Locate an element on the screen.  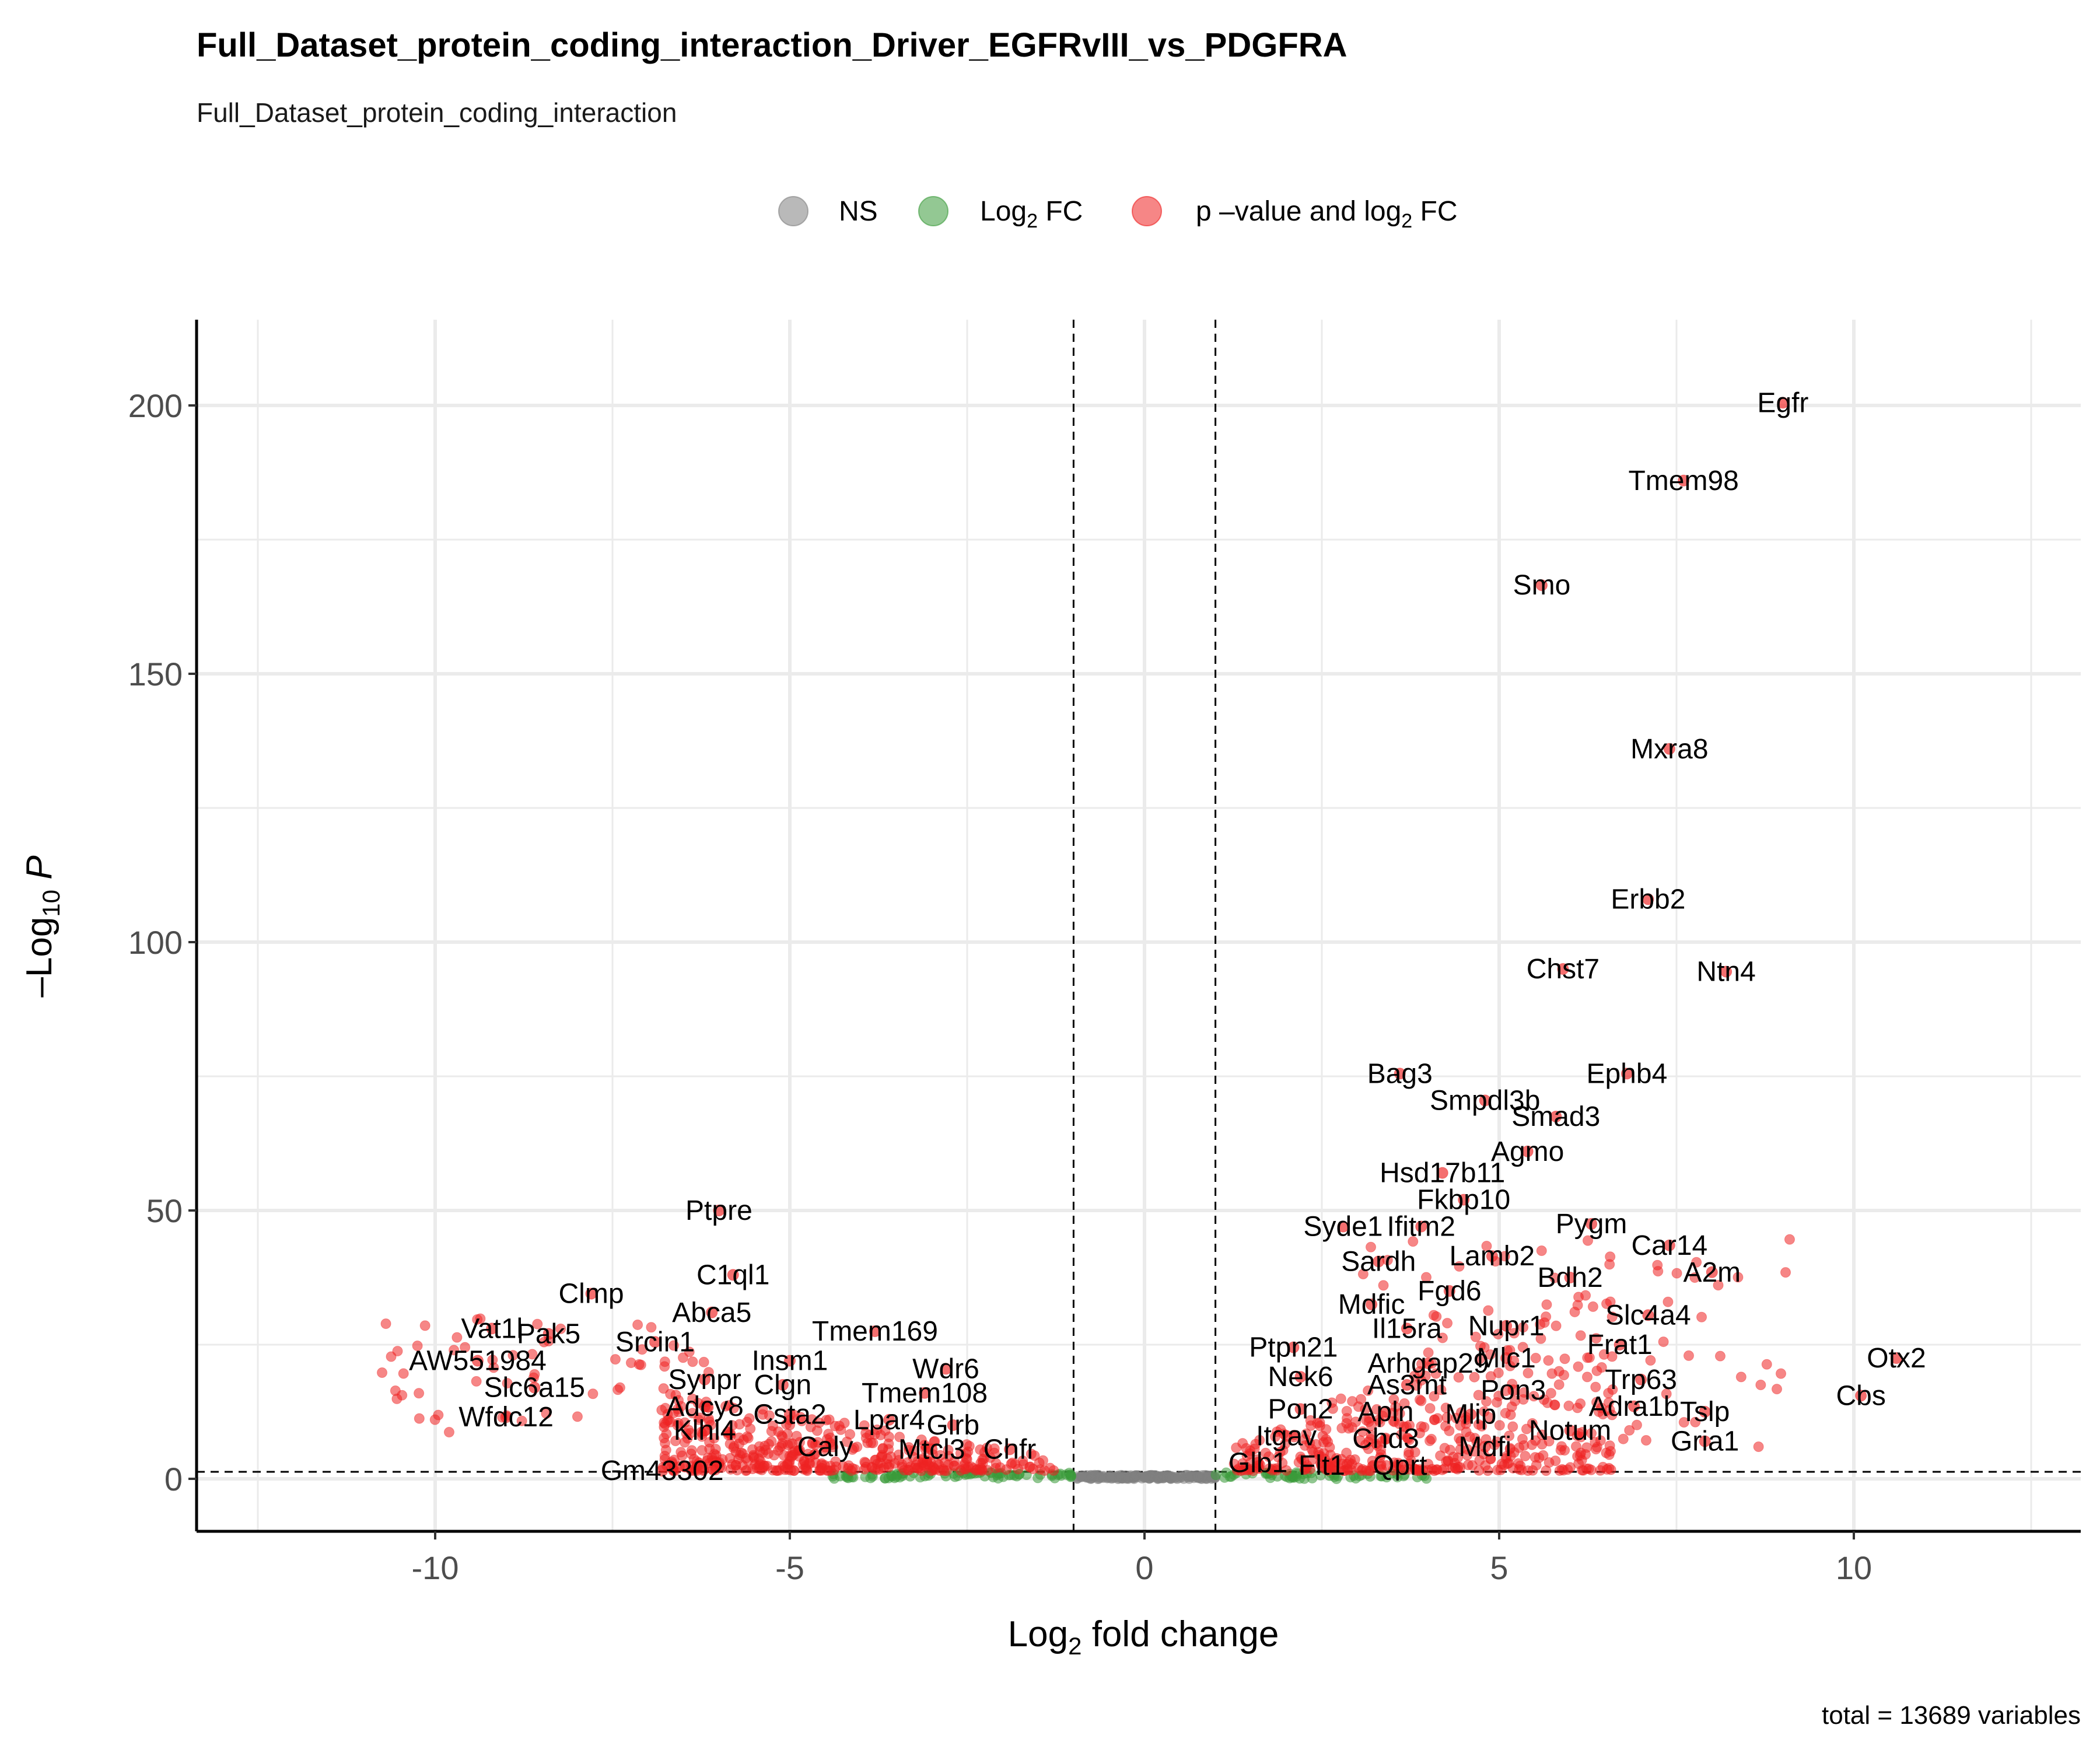
gene-label-gm43302: Gm43302 is located at coordinates (662, 1470).